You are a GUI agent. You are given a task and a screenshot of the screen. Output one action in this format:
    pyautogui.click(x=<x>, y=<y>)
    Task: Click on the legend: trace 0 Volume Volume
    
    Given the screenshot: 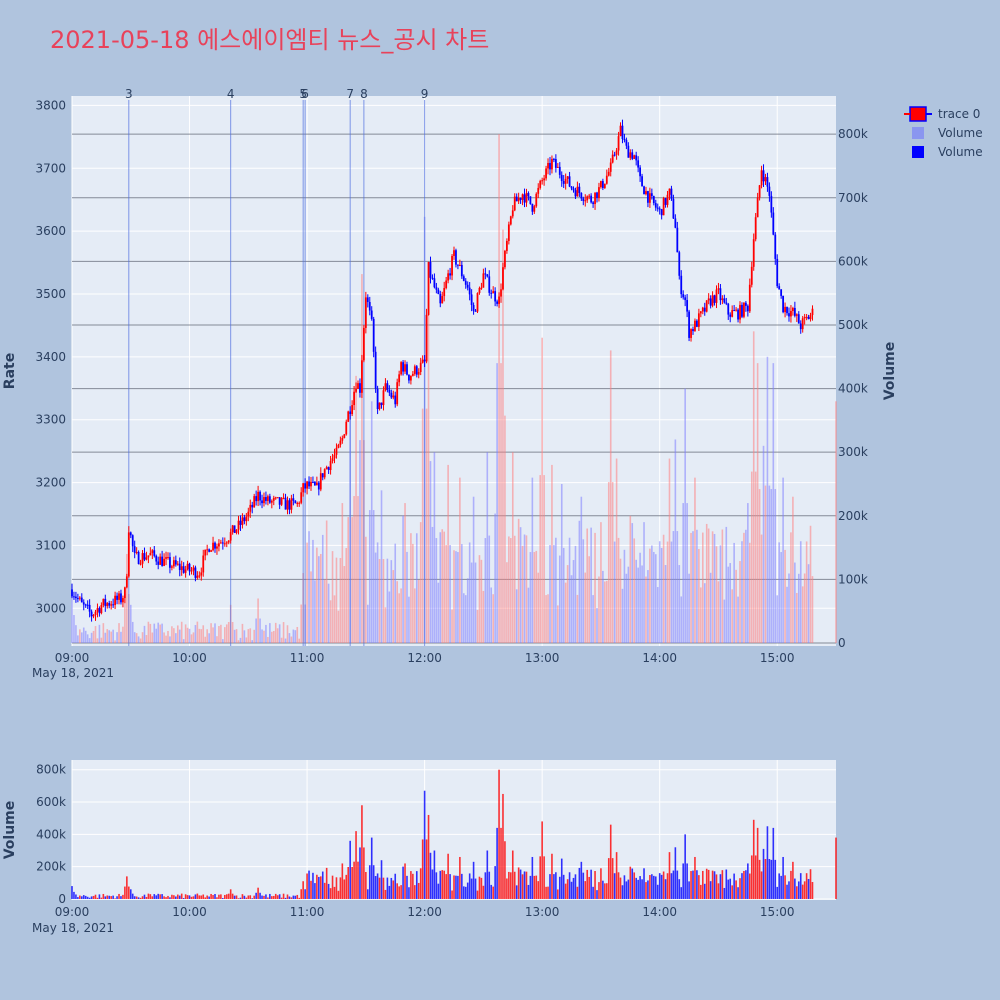 What is the action you would take?
    pyautogui.click(x=943, y=132)
    